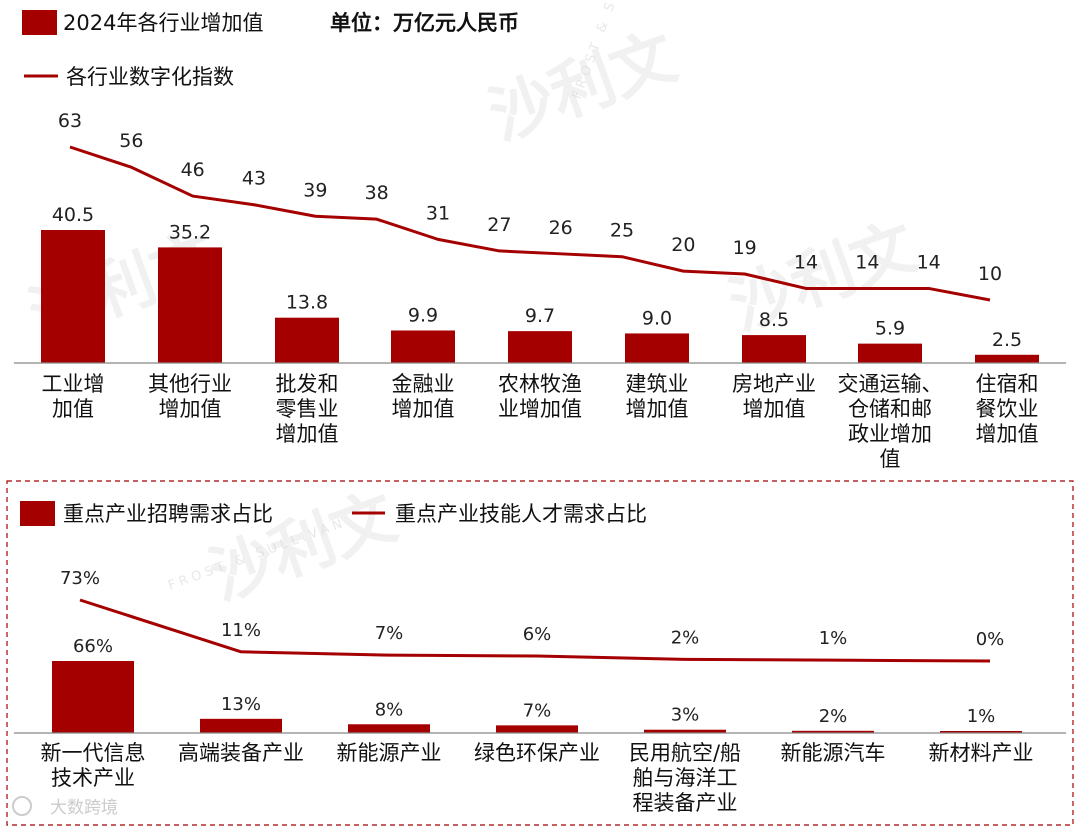 This screenshot has width=1080, height=832. I want to click on top-category-3-line-2: 零售业, so click(307, 409).